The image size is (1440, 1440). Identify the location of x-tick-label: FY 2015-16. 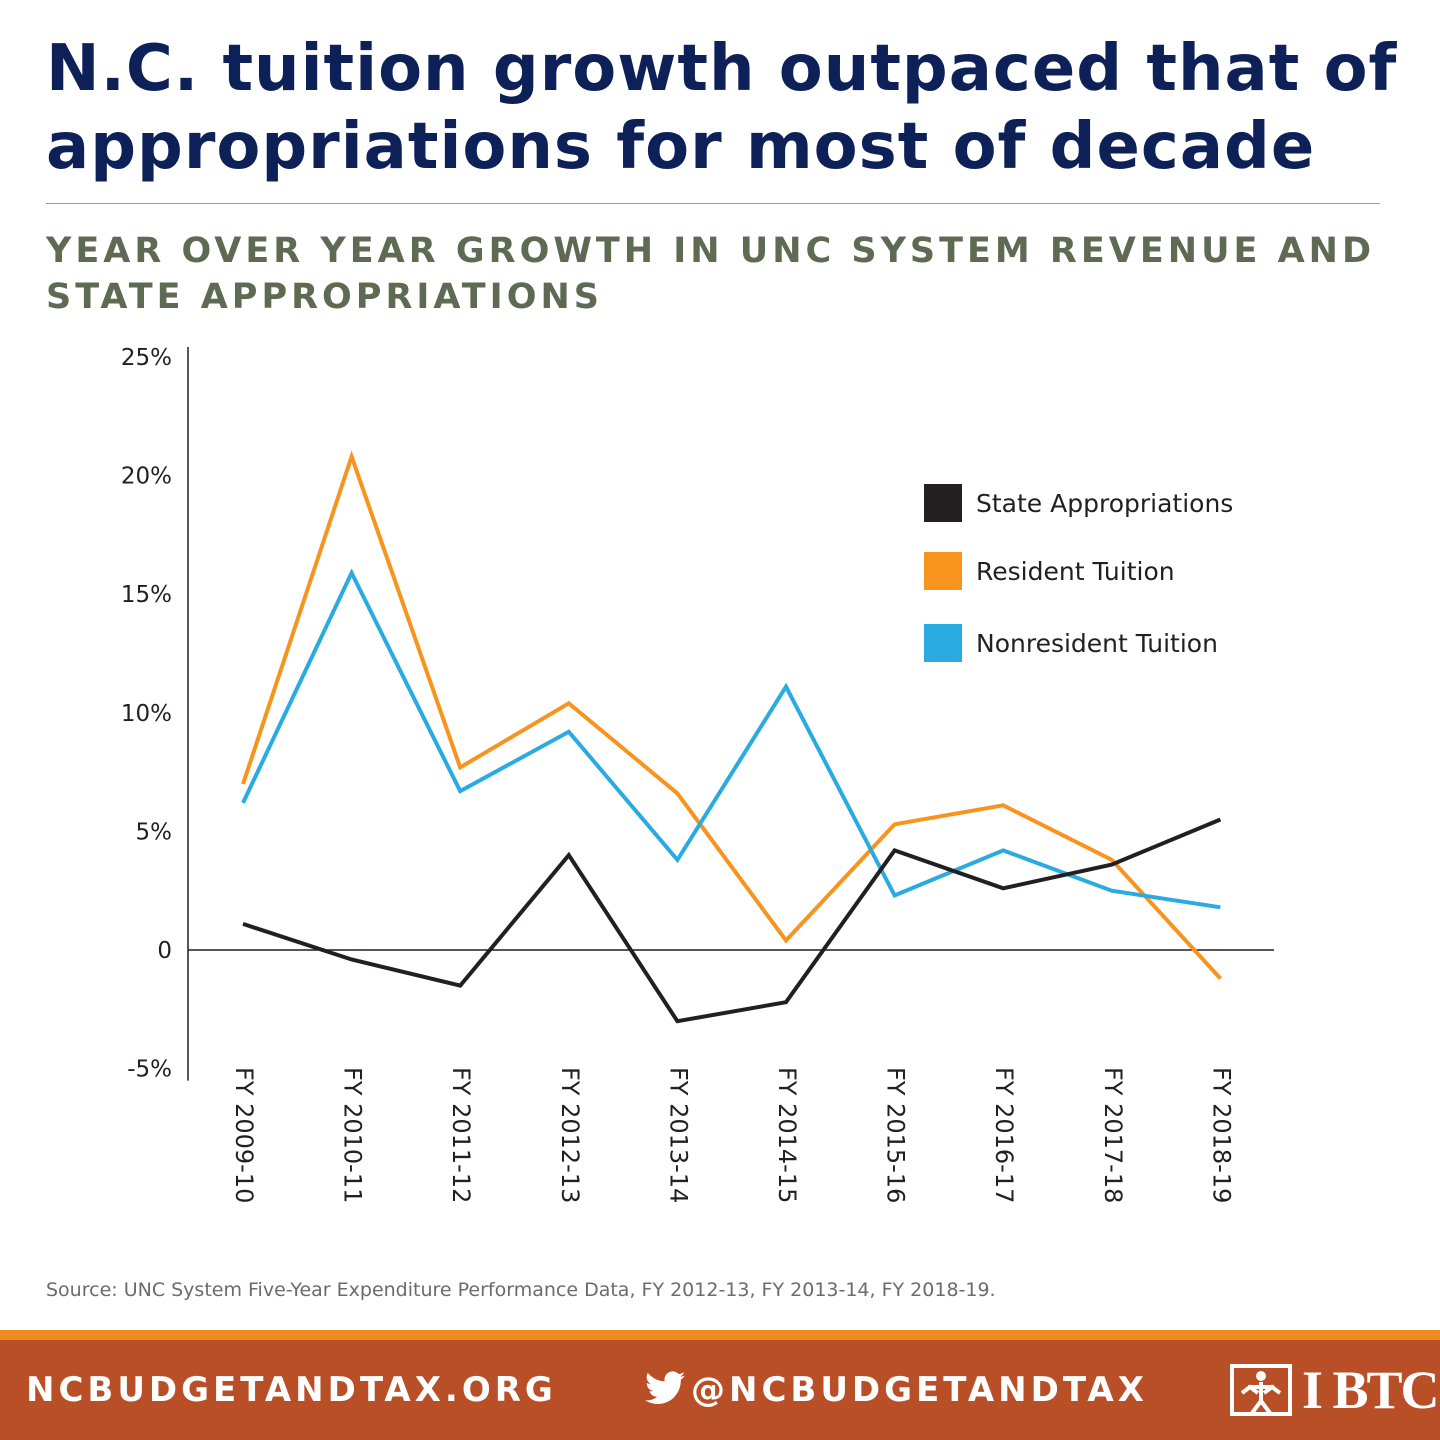
(896, 1135).